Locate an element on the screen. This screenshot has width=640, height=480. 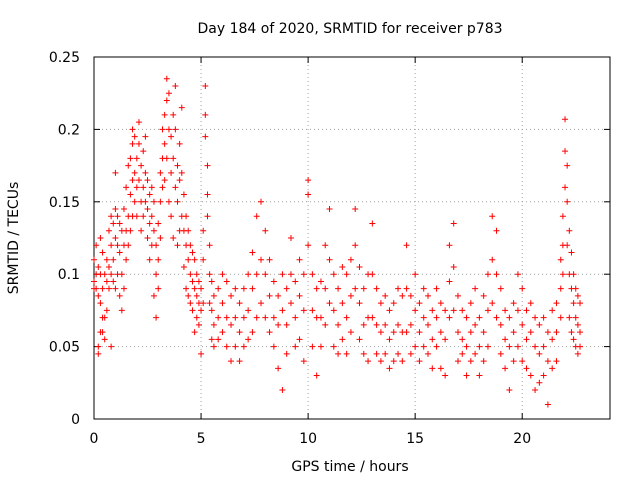
x-tick-label: 0 is located at coordinates (94, 439).